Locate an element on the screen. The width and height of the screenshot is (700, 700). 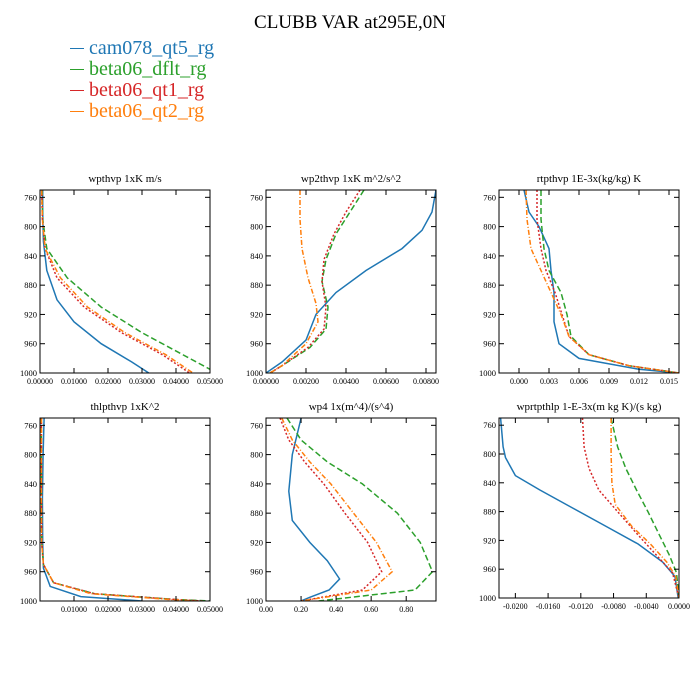
x-tick-label: 0.009 is located at coordinates (609, 381).